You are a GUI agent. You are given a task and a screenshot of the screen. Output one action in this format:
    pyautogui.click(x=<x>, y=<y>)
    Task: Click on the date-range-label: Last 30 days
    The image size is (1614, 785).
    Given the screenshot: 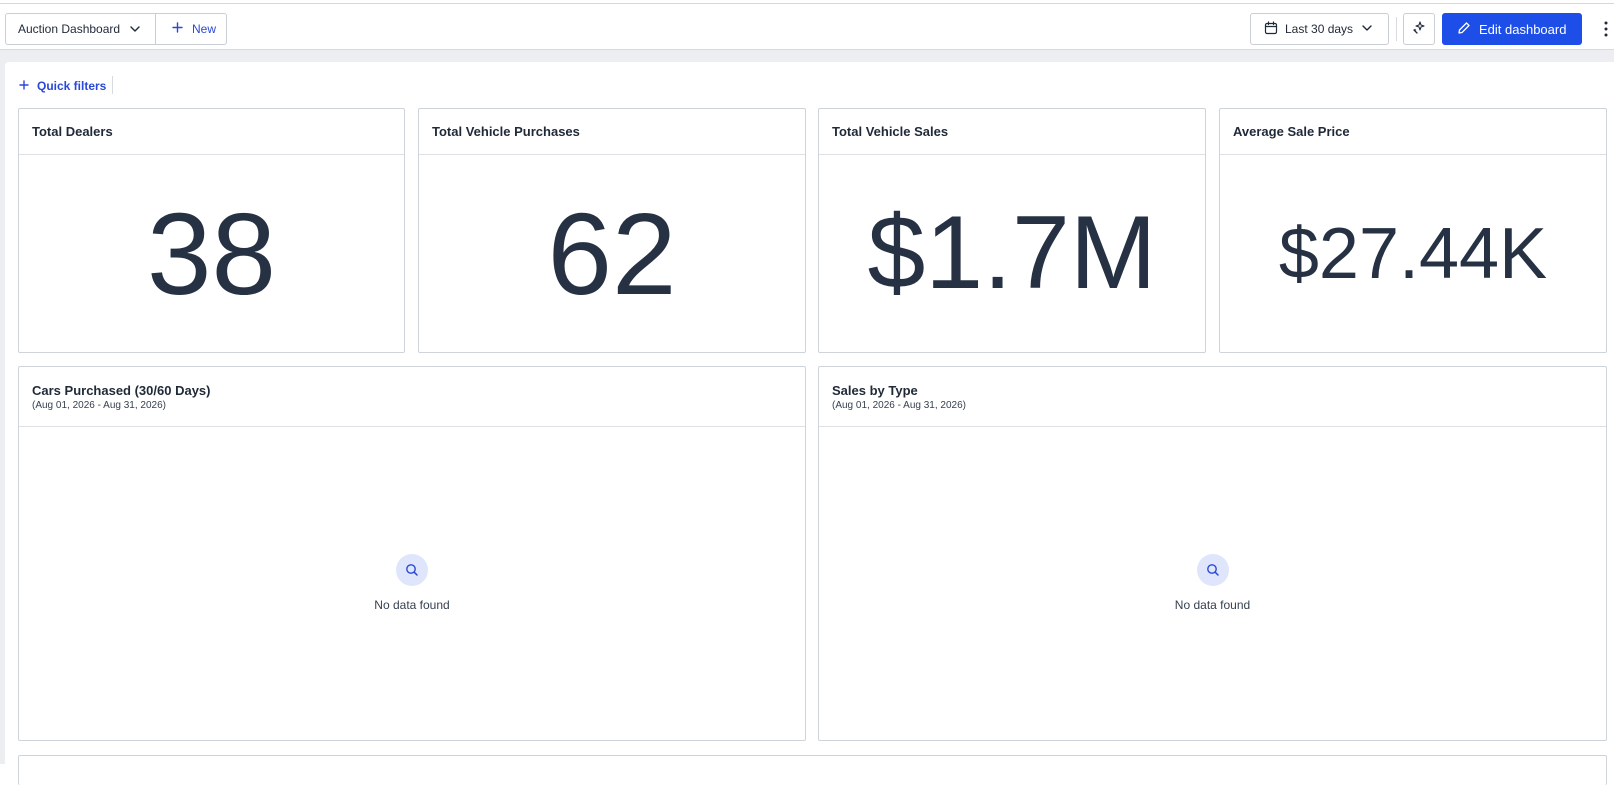 What is the action you would take?
    pyautogui.click(x=1319, y=29)
    